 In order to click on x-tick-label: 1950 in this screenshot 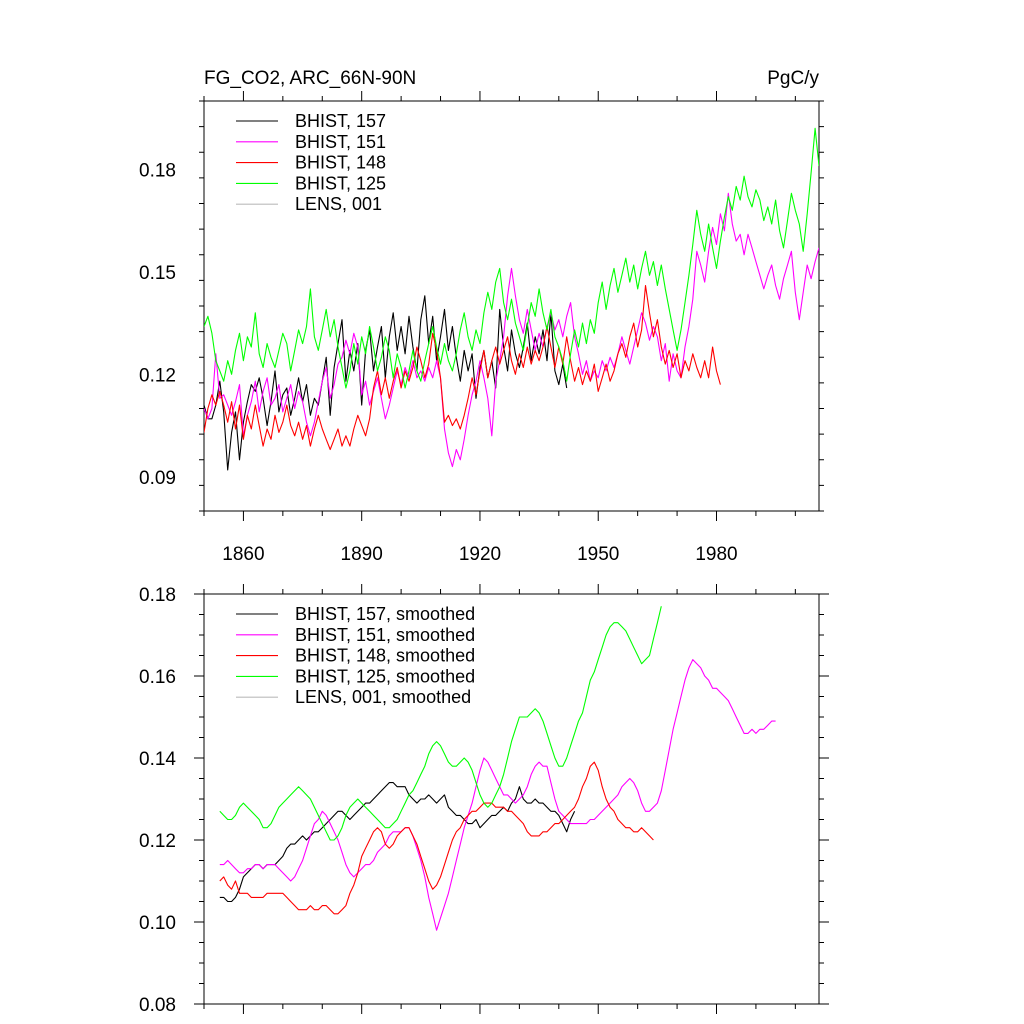, I will do `click(598, 554)`.